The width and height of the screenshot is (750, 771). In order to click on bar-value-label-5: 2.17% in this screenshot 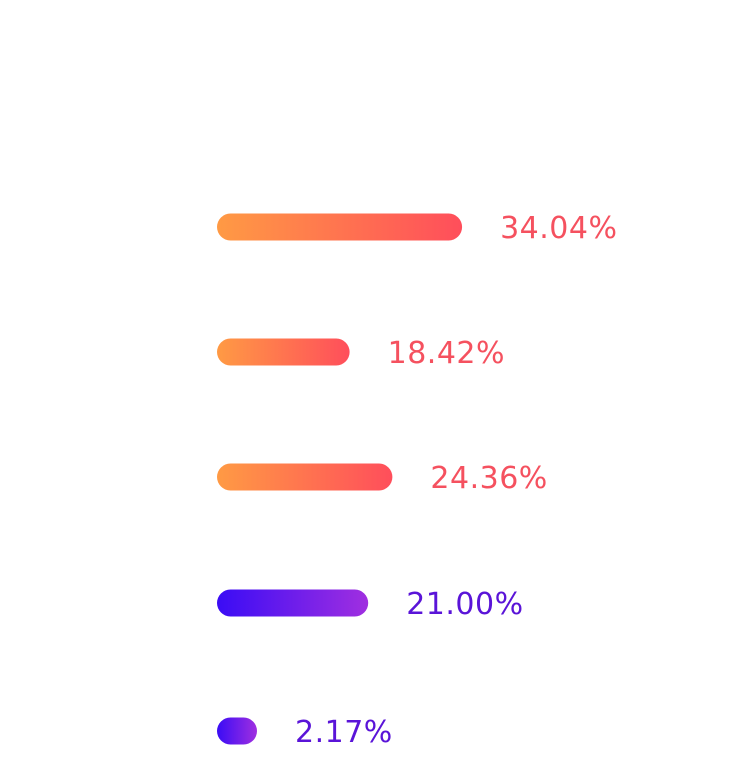, I will do `click(344, 732)`.